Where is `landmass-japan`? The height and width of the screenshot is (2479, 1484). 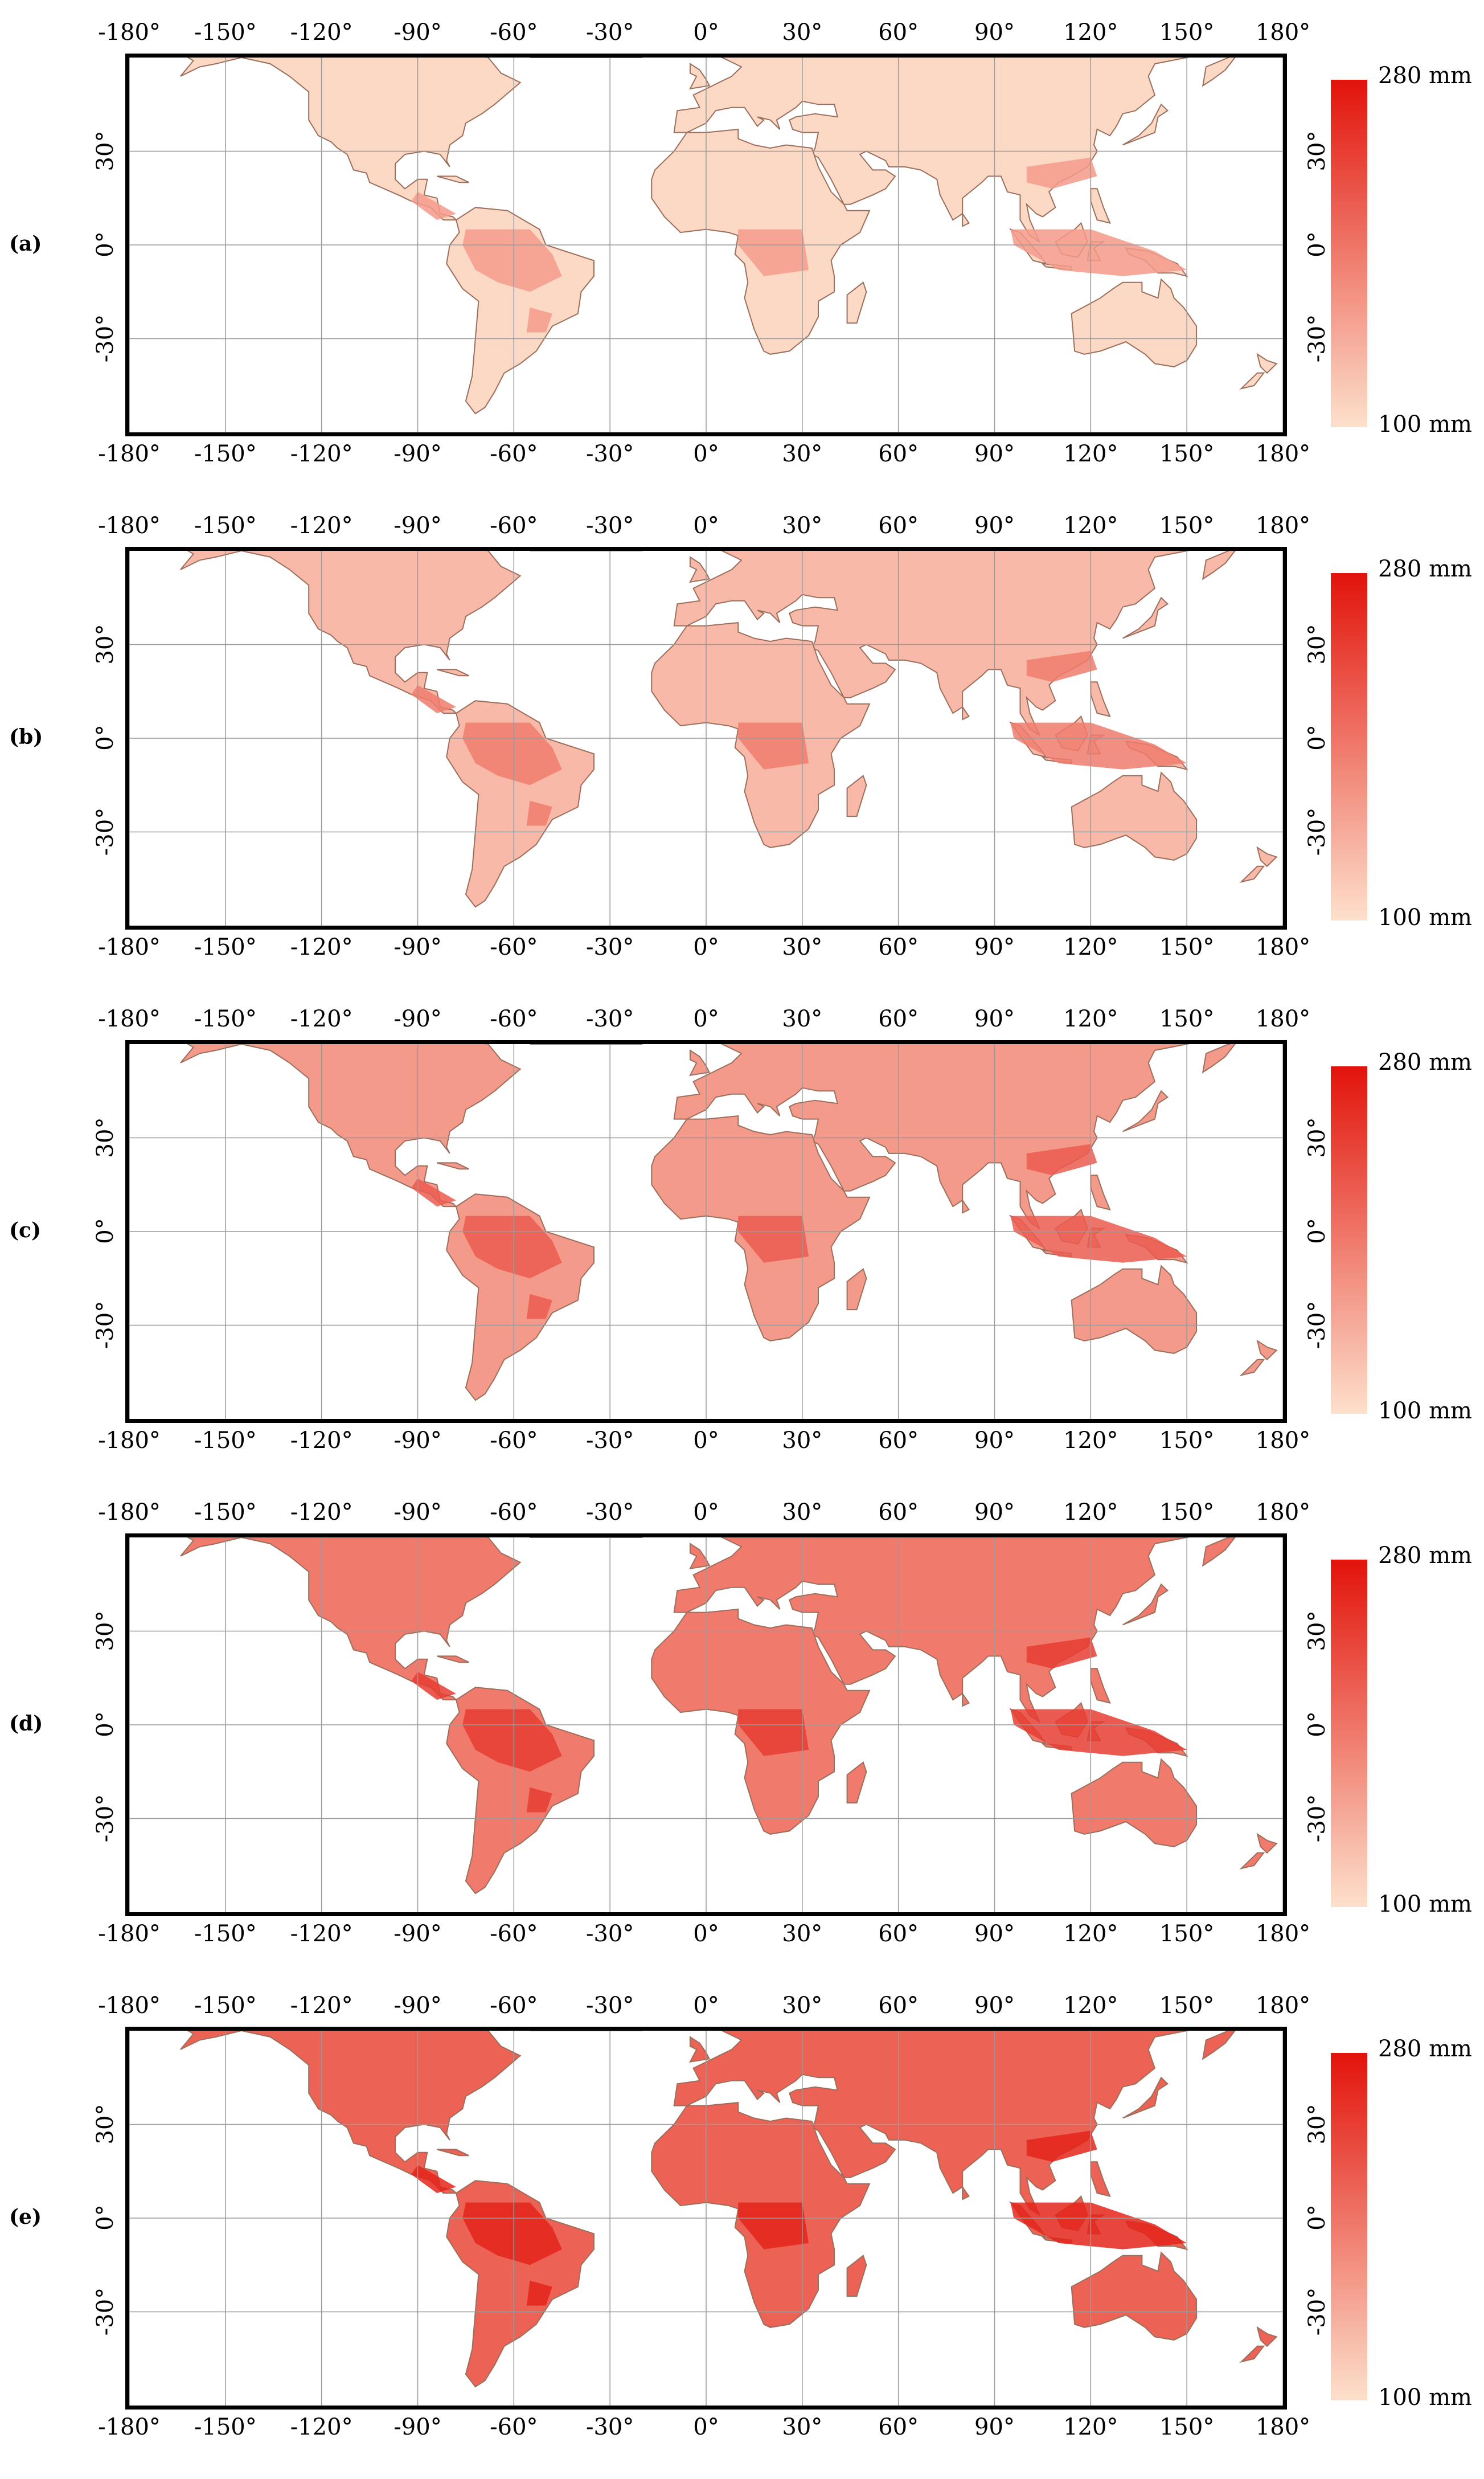 landmass-japan is located at coordinates (1145, 2097).